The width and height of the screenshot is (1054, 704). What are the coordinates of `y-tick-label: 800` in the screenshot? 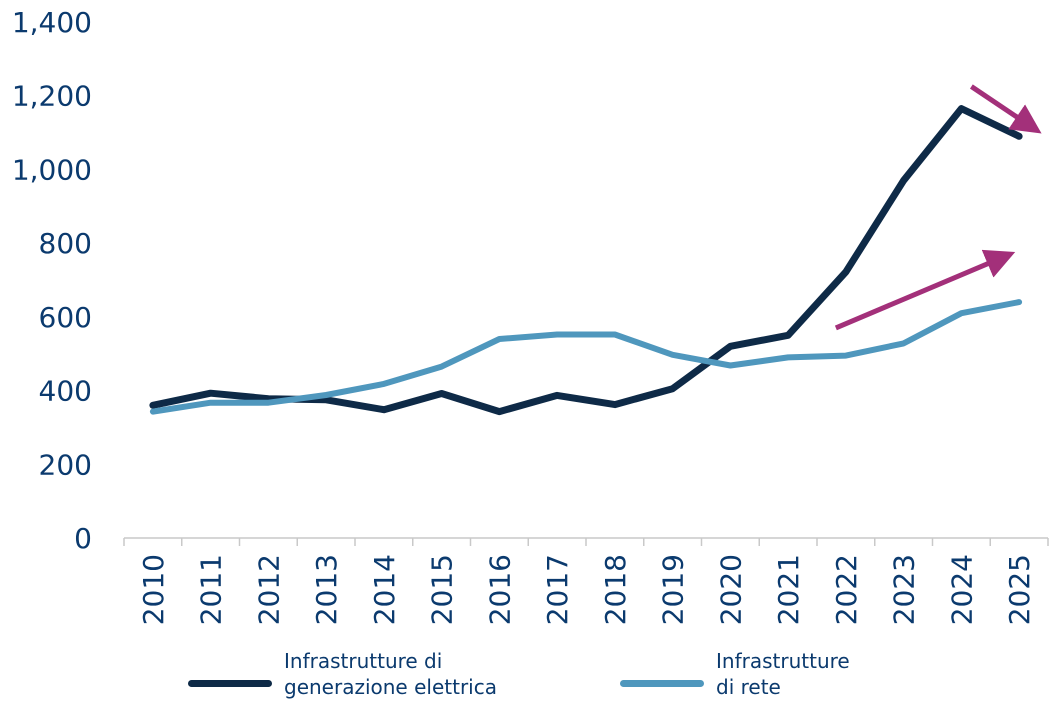 It's located at (65, 243).